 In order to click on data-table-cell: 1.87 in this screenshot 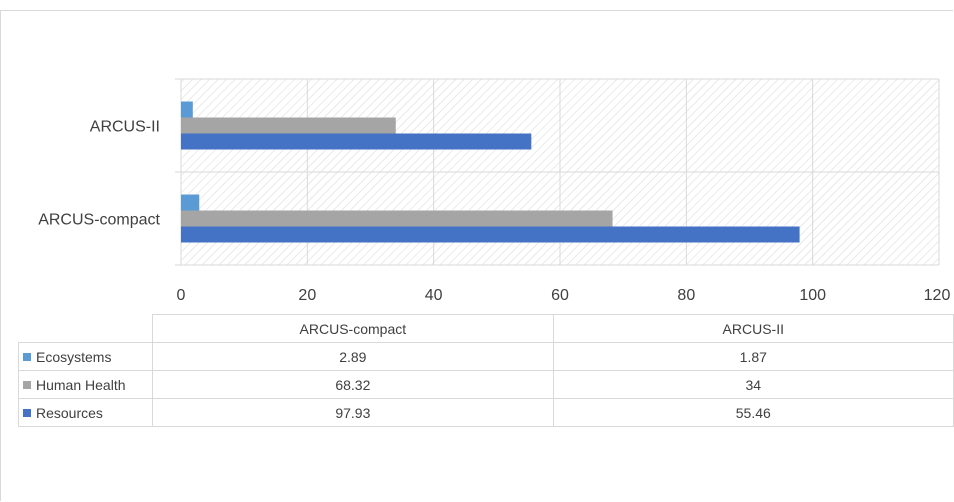, I will do `click(753, 356)`.